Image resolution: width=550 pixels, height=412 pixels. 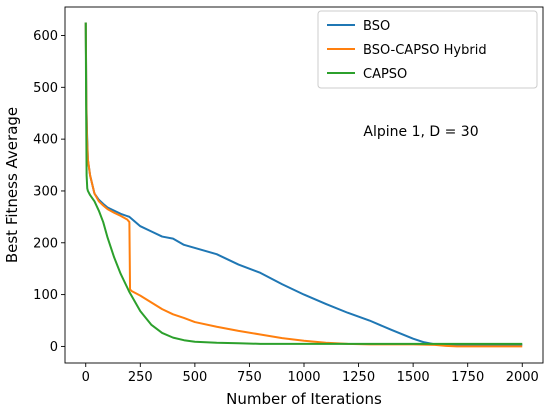 What do you see at coordinates (194, 377) in the screenshot?
I see `x-tick-label: 500` at bounding box center [194, 377].